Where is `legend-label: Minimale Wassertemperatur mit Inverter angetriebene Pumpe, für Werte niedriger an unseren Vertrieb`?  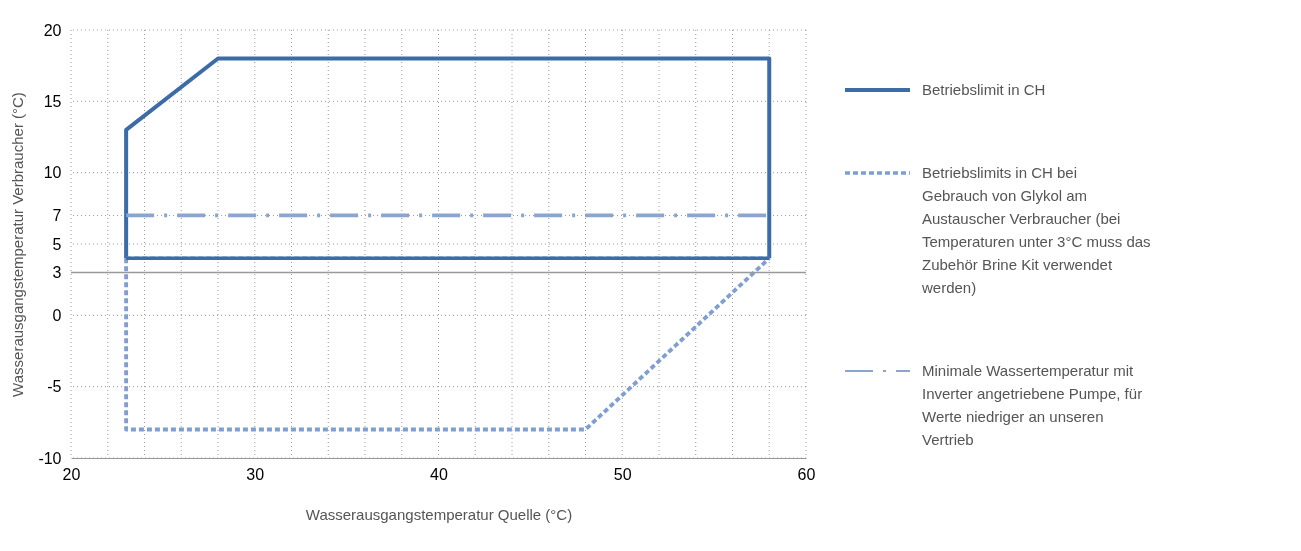 legend-label: Minimale Wassertemperatur mit Inverter angetriebene Pumpe, für Werte niedriger an unseren Vertrieb is located at coordinates (1032, 405).